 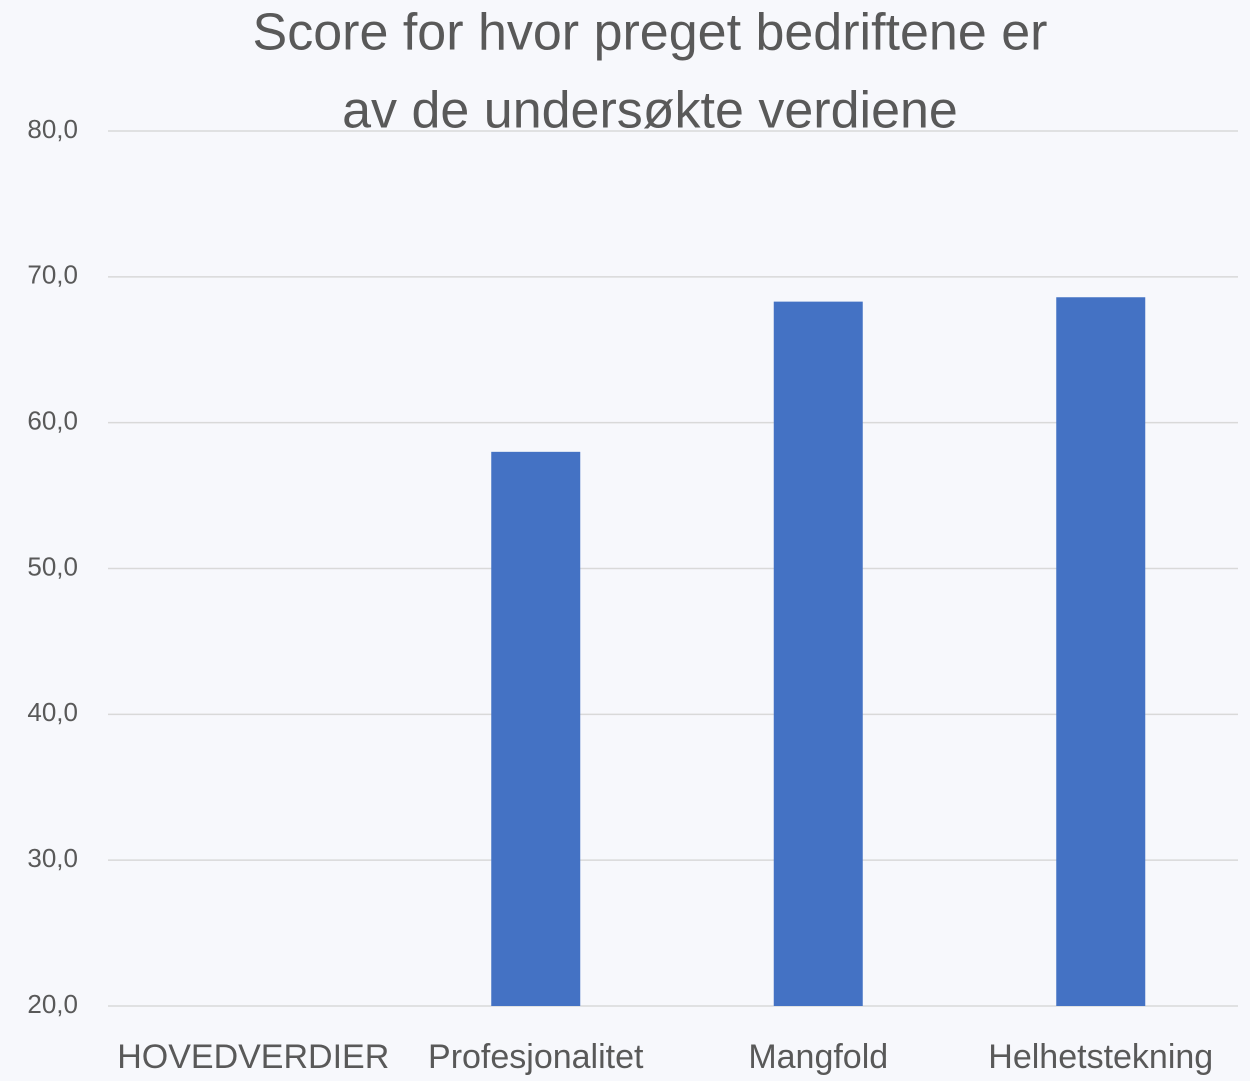 What do you see at coordinates (818, 1057) in the screenshot?
I see `x-tick-label: Mangfold` at bounding box center [818, 1057].